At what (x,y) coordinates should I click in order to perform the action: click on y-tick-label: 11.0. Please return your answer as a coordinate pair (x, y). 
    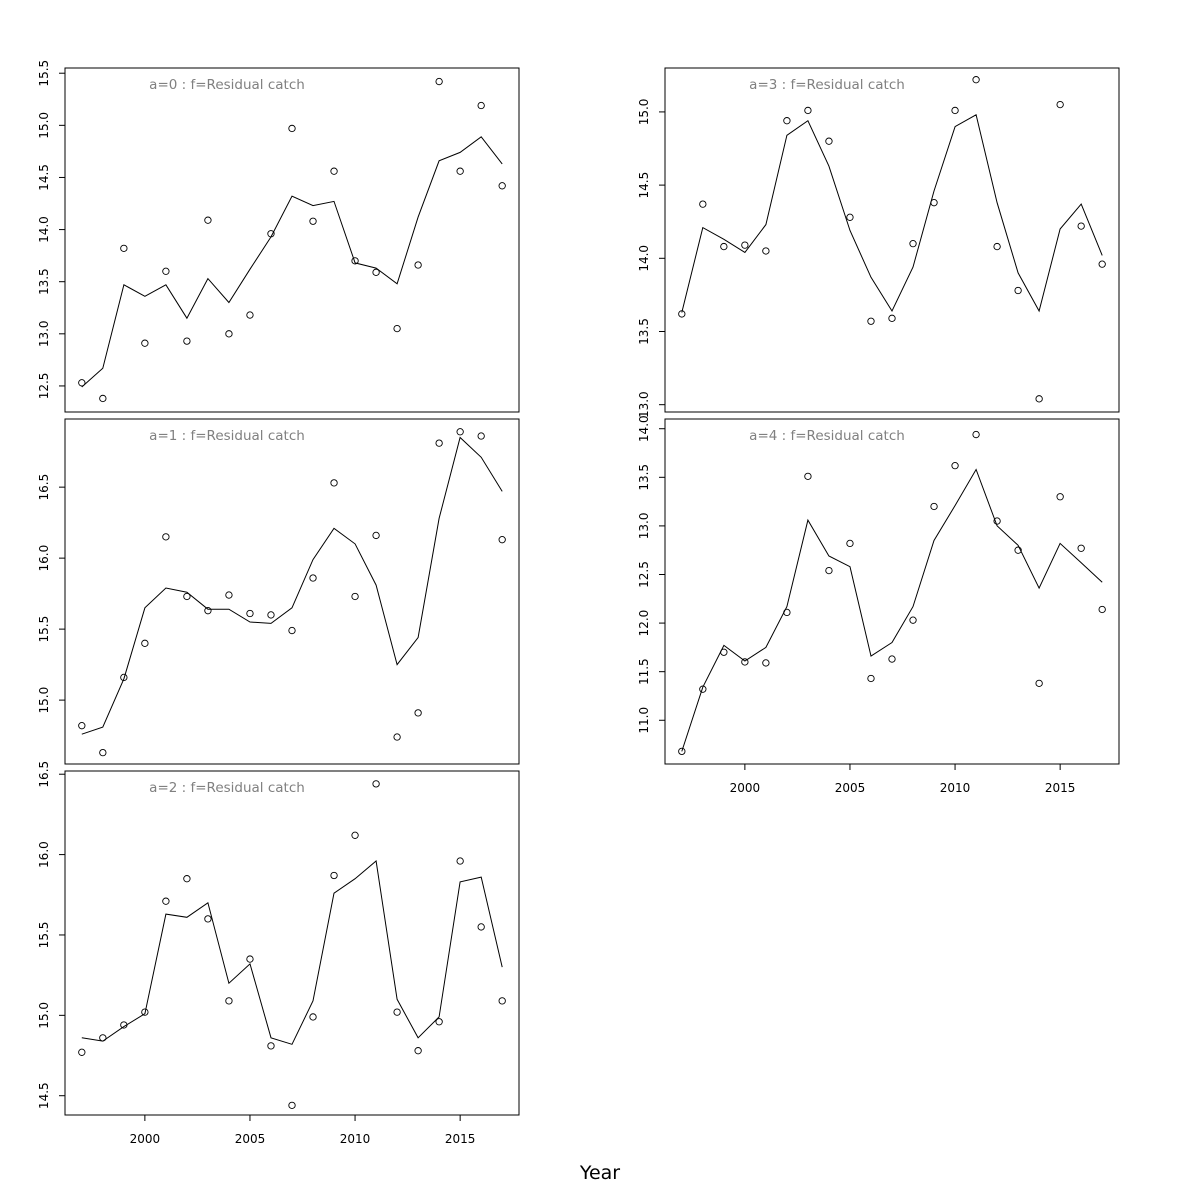
    Looking at the image, I should click on (644, 720).